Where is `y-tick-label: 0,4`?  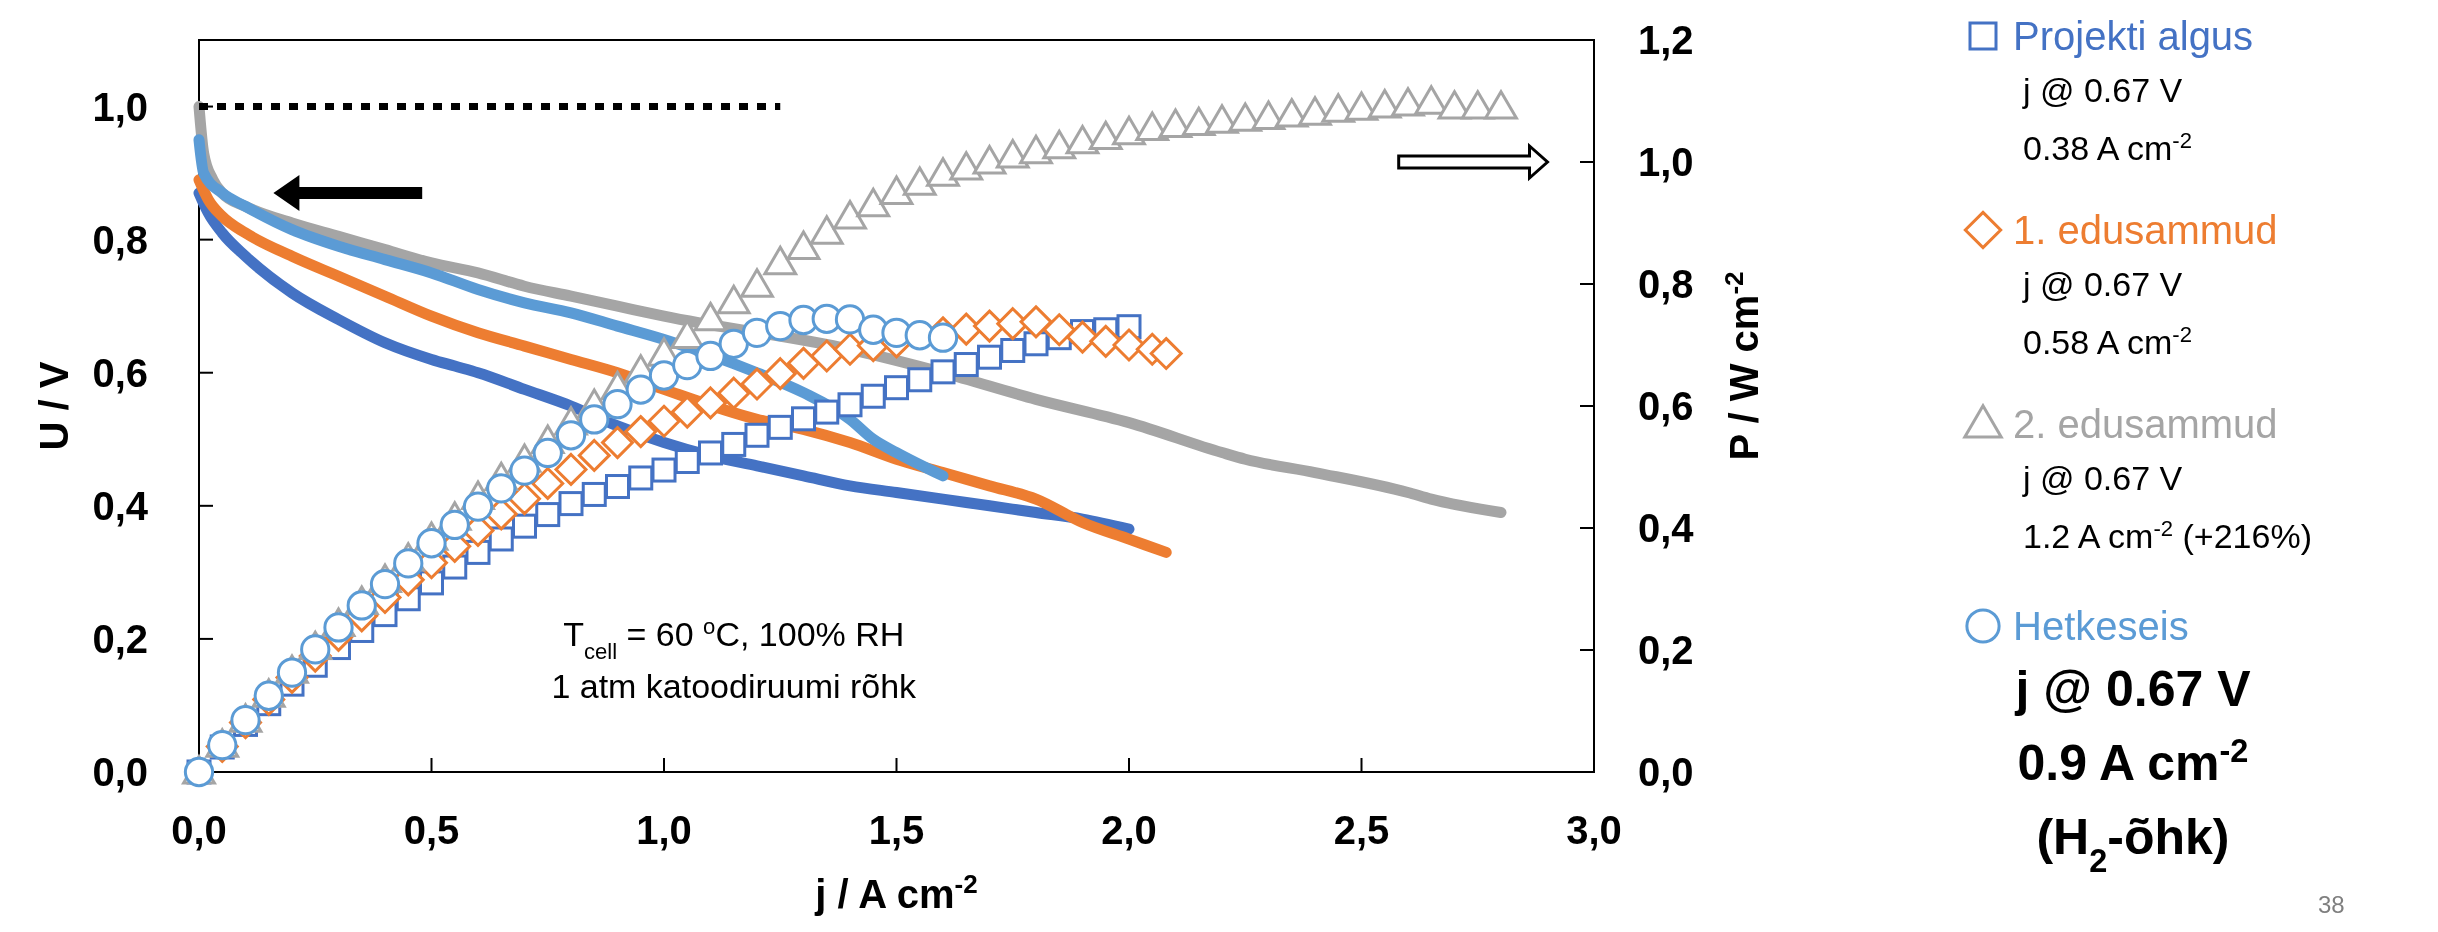
y-tick-label: 0,4 is located at coordinates (120, 505).